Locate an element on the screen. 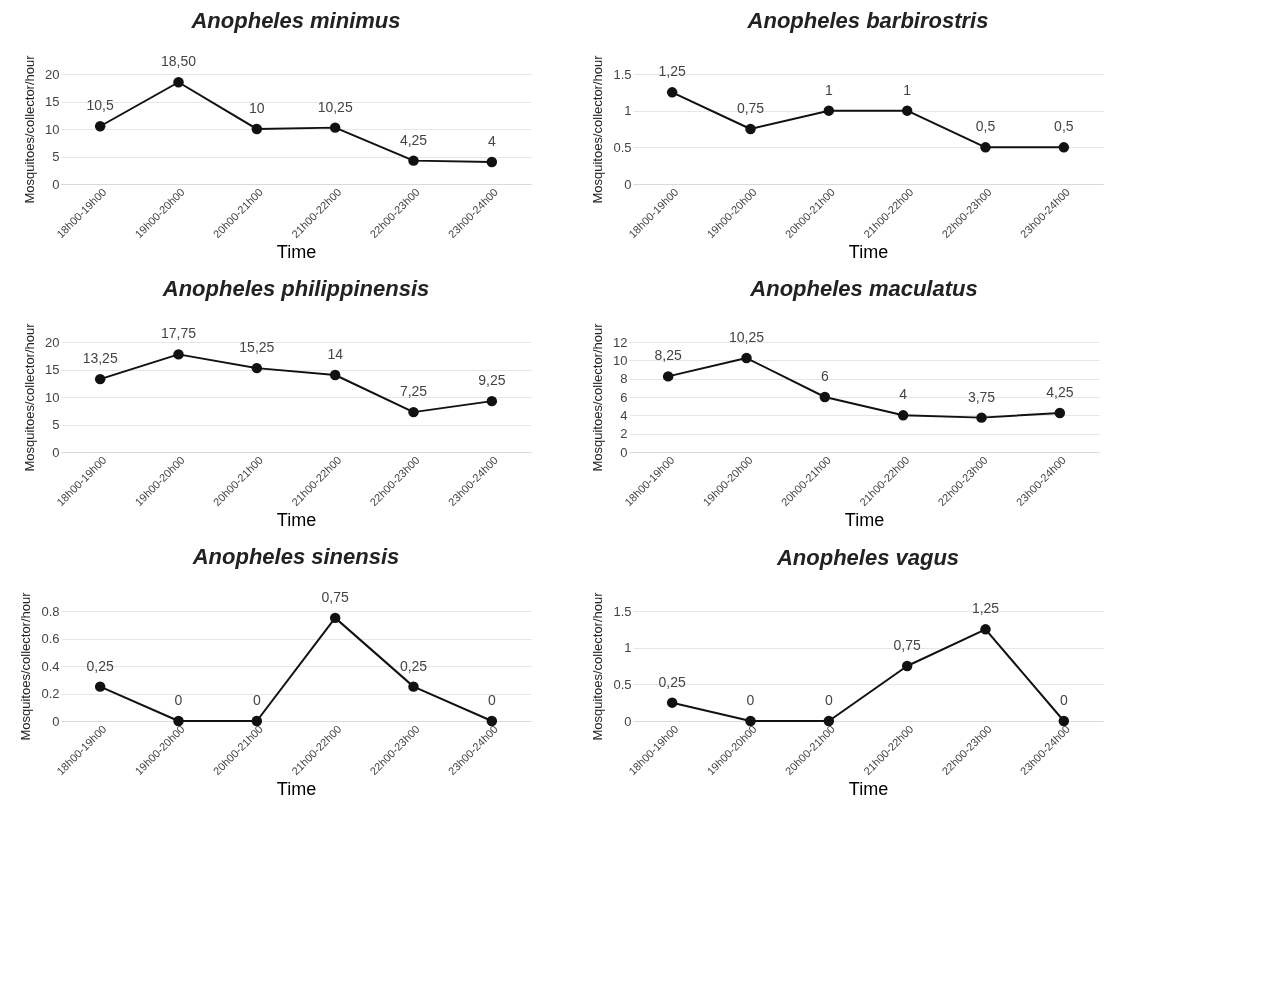  data-label: 0,5 is located at coordinates (985, 126).